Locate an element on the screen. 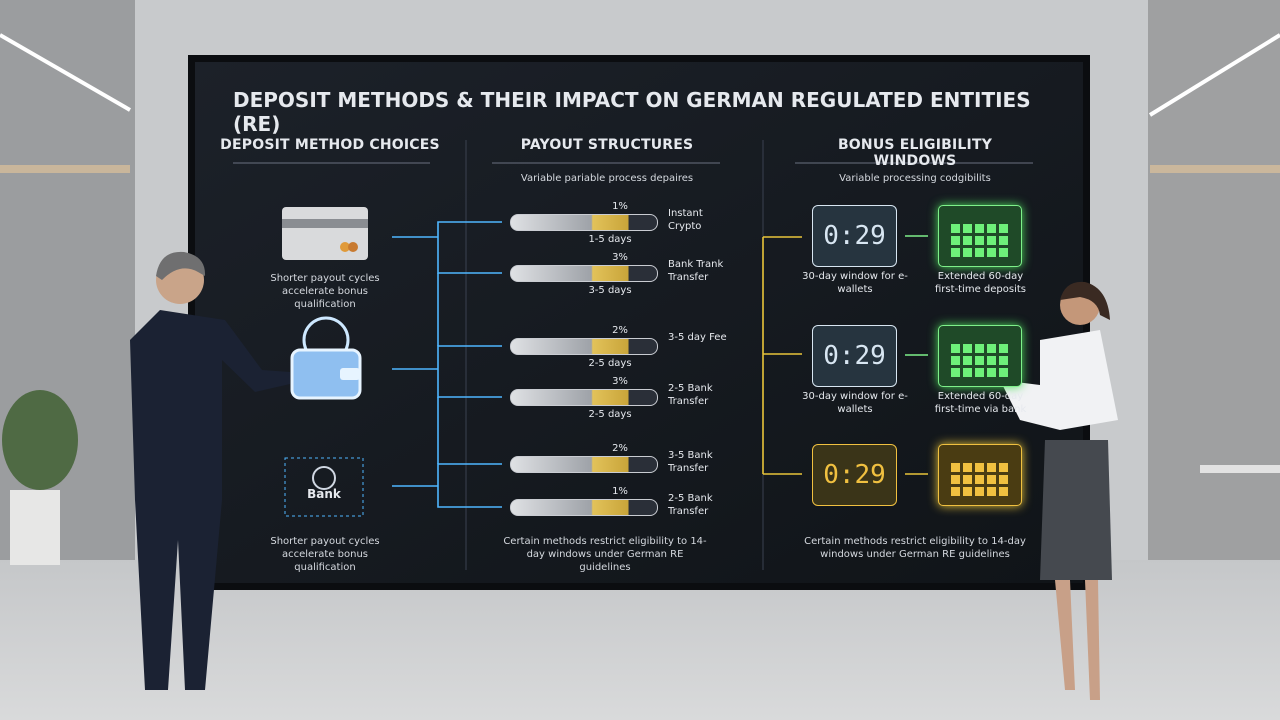  payout-days: 3-5 days is located at coordinates (610, 290).